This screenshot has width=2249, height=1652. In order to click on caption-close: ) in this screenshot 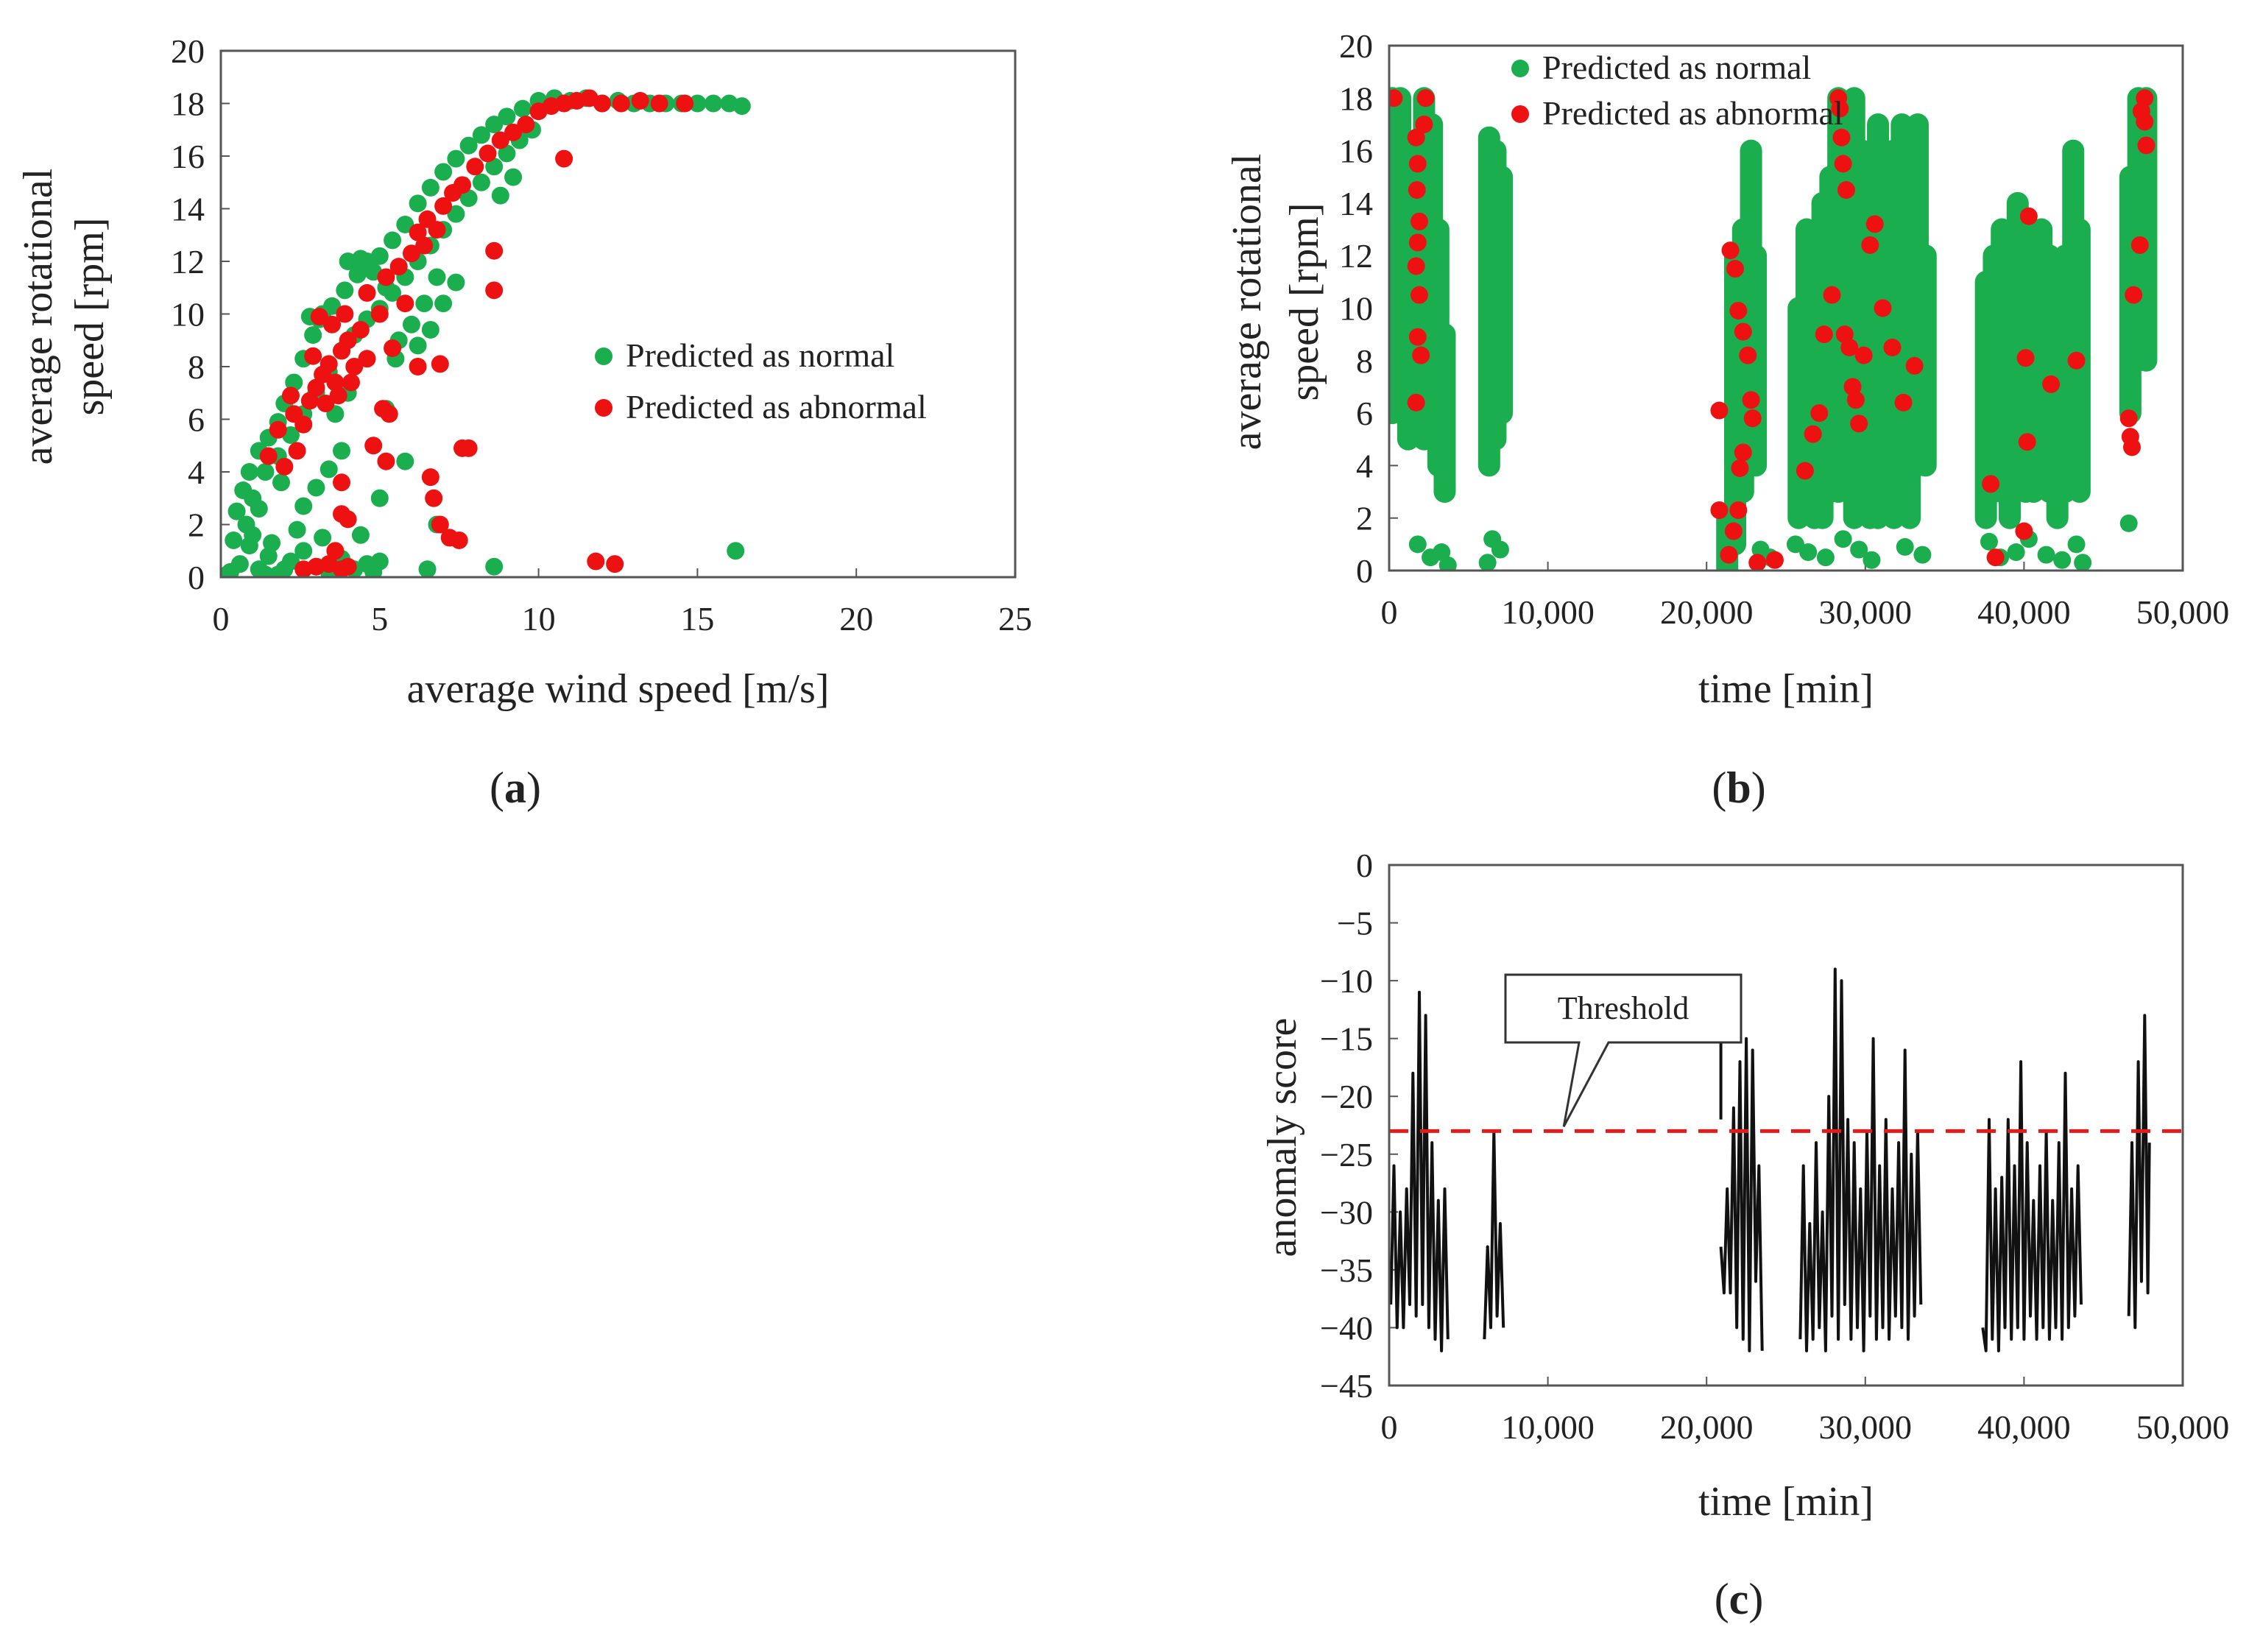, I will do `click(533, 787)`.